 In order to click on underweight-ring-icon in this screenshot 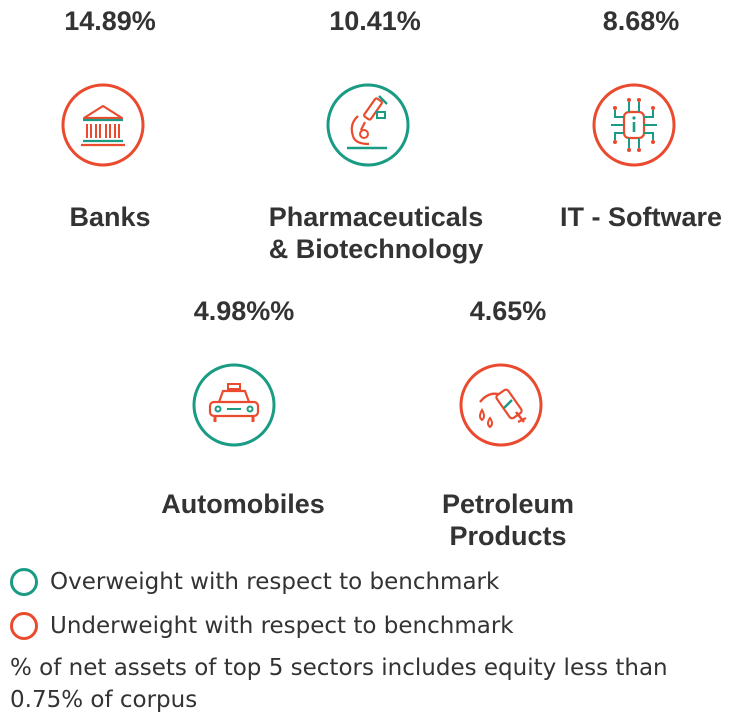, I will do `click(24, 626)`.